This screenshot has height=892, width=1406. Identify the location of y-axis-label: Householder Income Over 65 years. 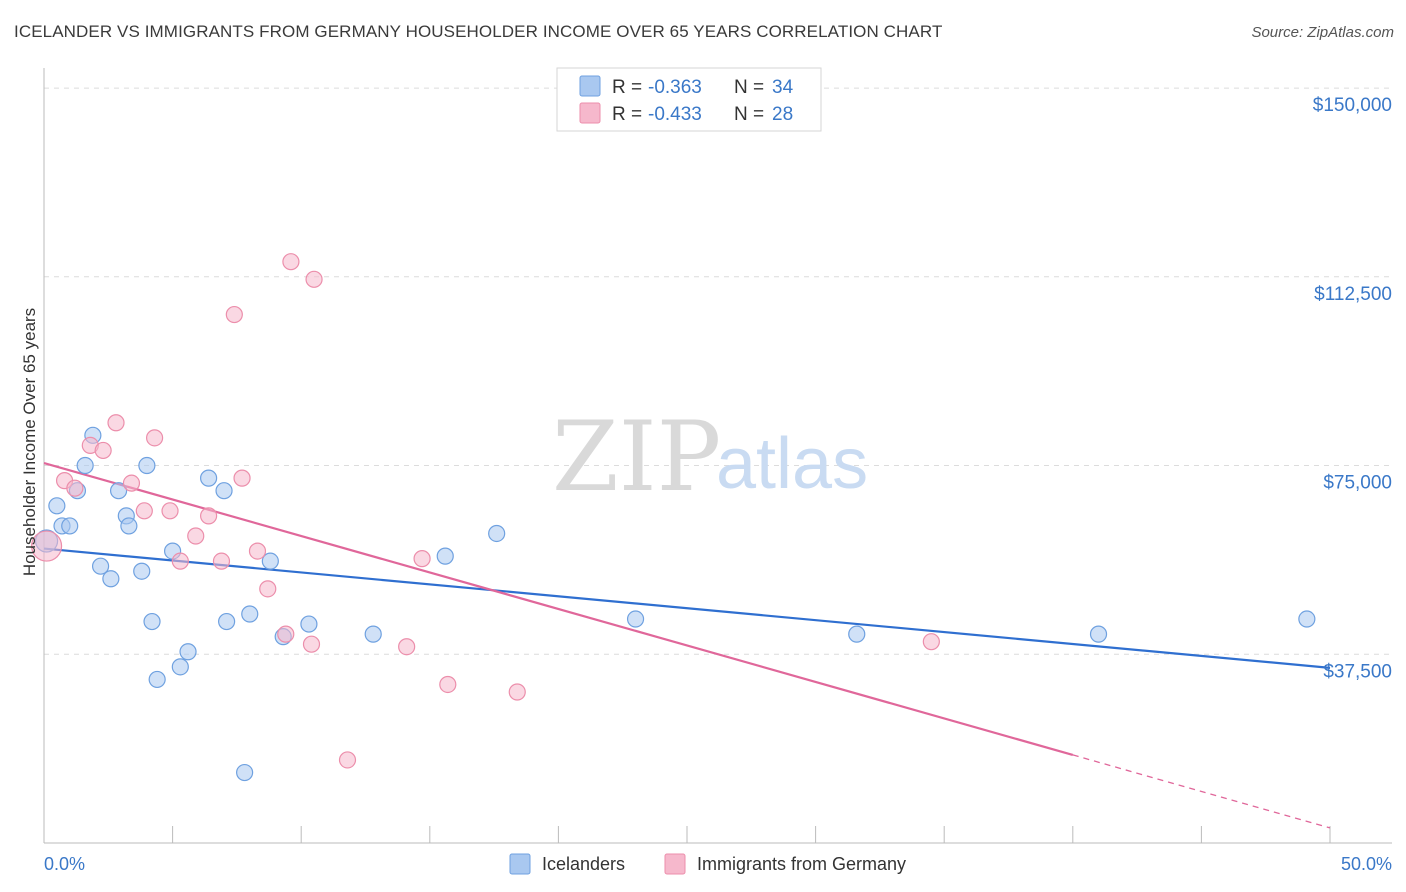
(29, 442).